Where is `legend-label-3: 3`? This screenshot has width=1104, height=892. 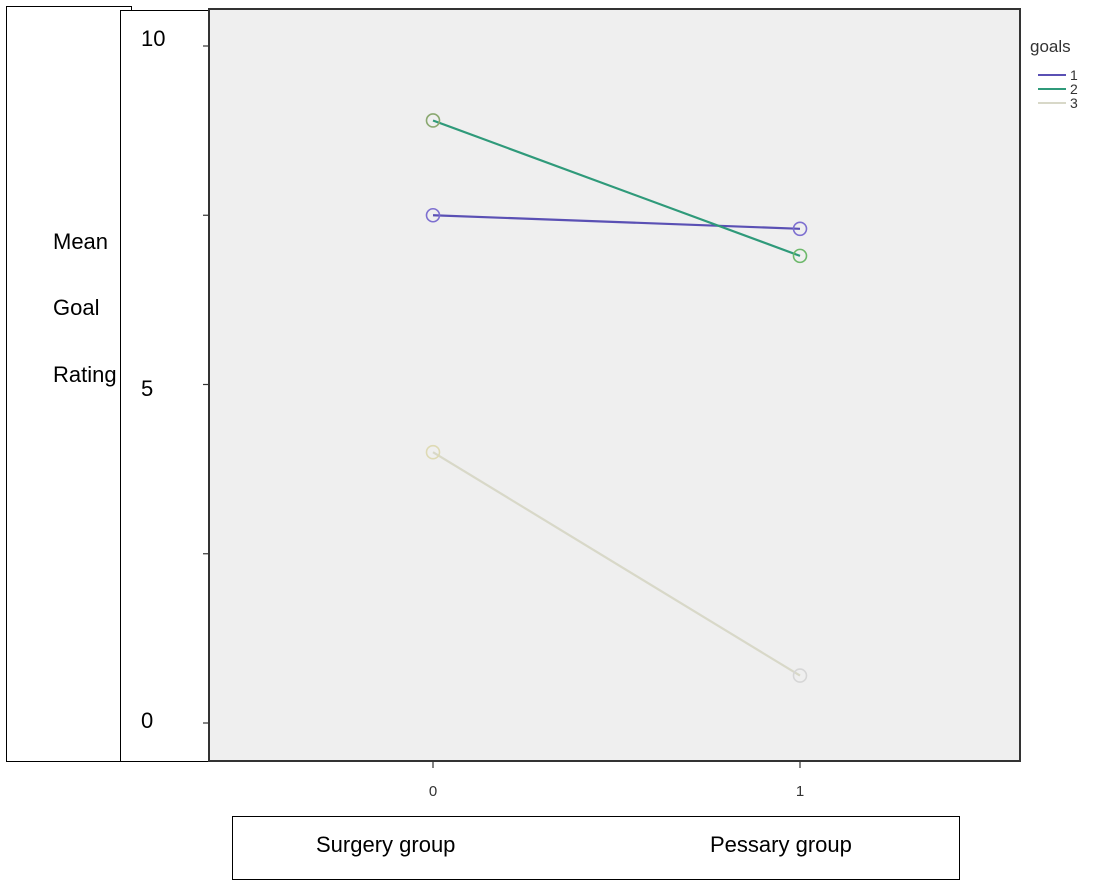 legend-label-3: 3 is located at coordinates (1074, 103).